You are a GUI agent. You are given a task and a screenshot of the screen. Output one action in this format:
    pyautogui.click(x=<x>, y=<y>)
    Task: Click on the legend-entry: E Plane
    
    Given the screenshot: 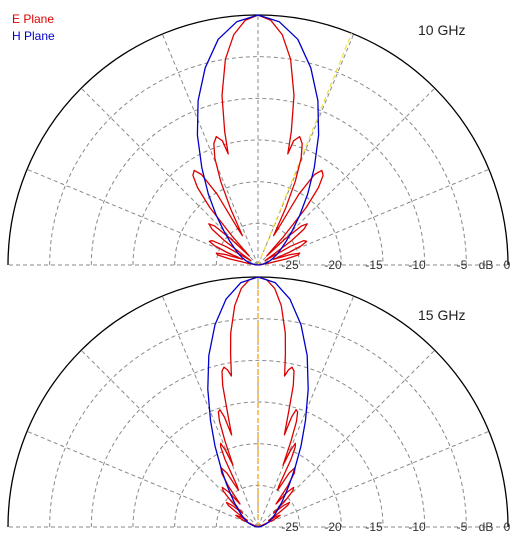 What is the action you would take?
    pyautogui.click(x=33, y=19)
    